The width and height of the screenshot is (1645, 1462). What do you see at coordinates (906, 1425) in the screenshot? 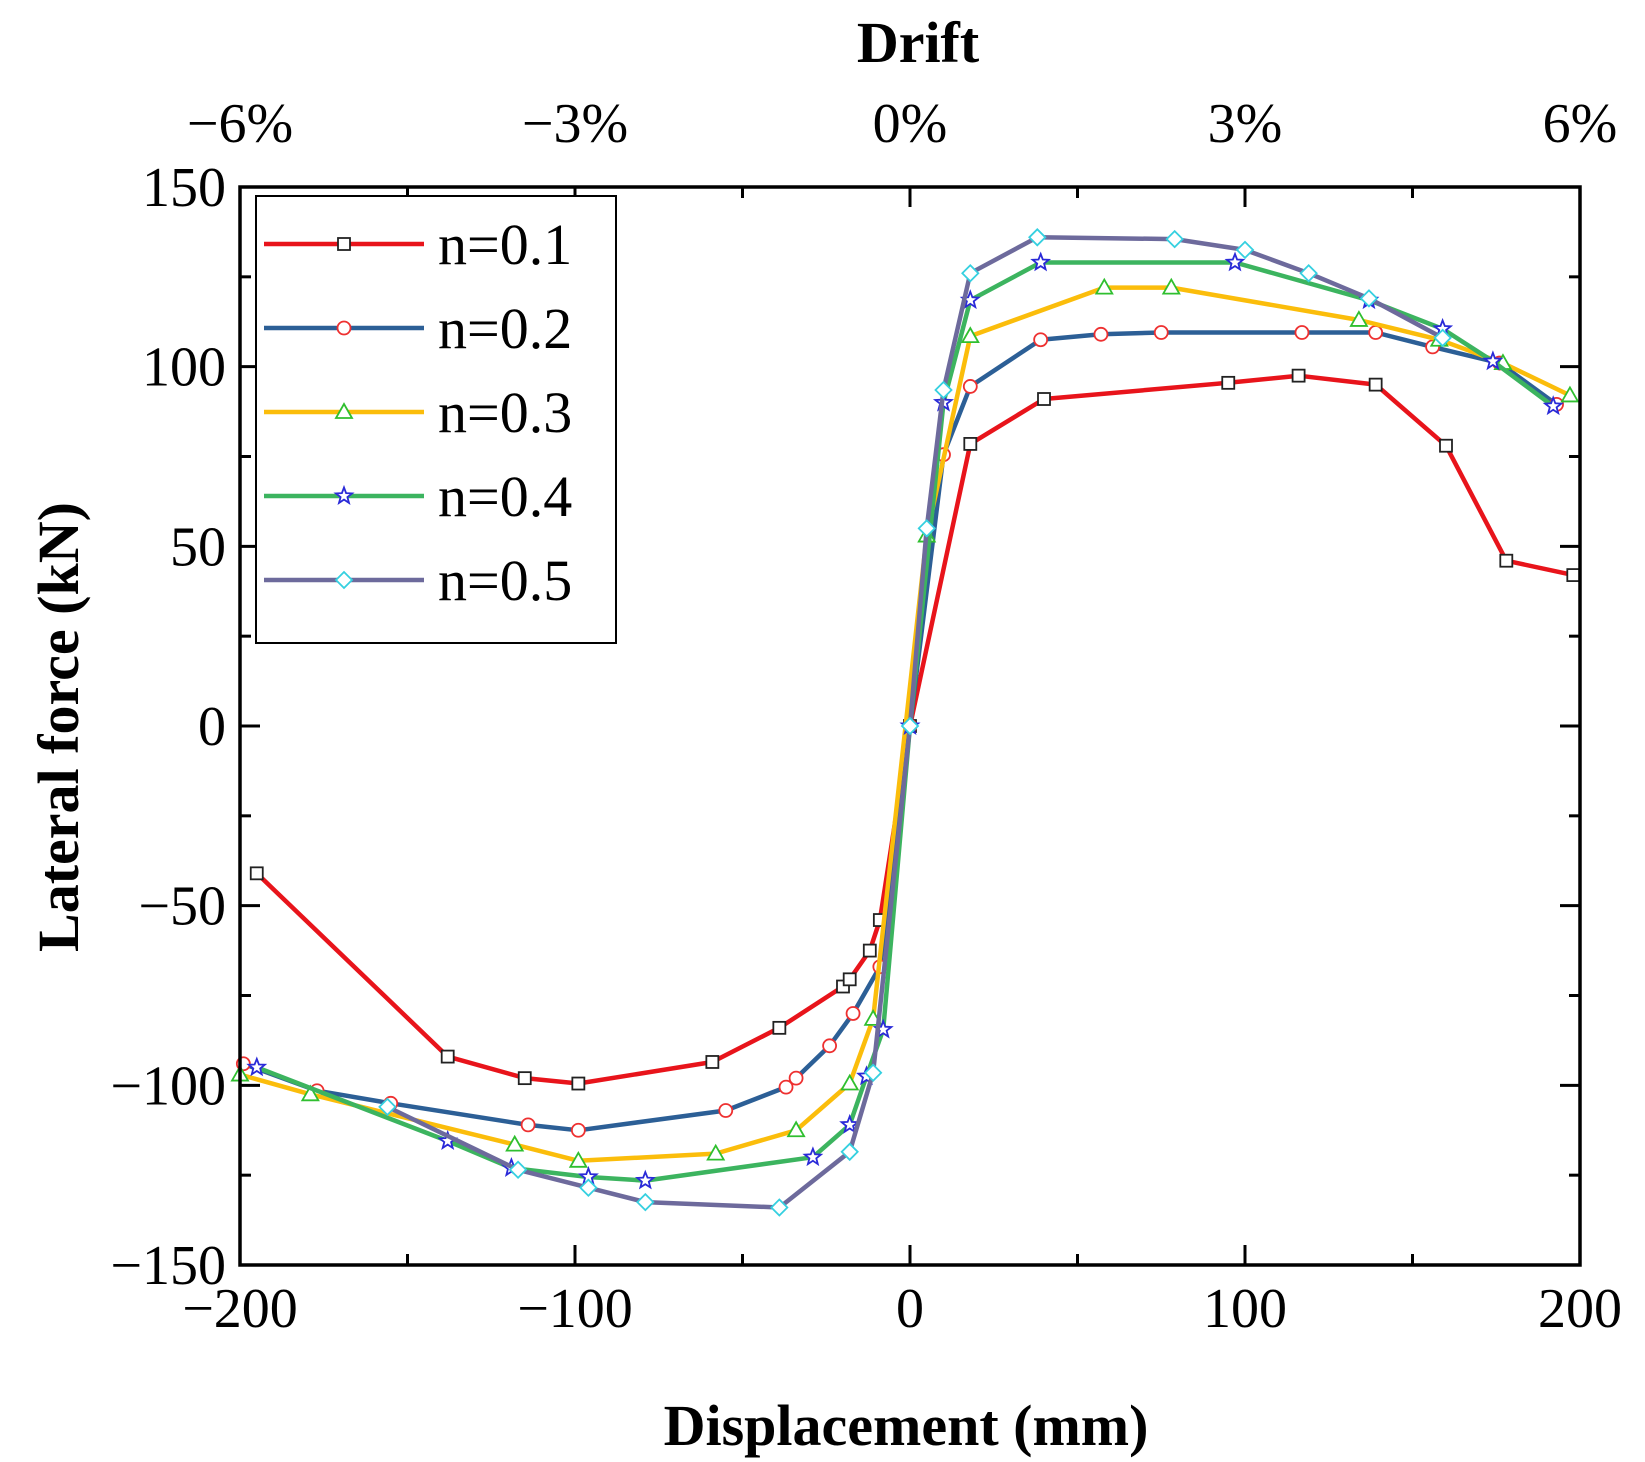
I see `x-axis-title: Displacement (mm)` at bounding box center [906, 1425].